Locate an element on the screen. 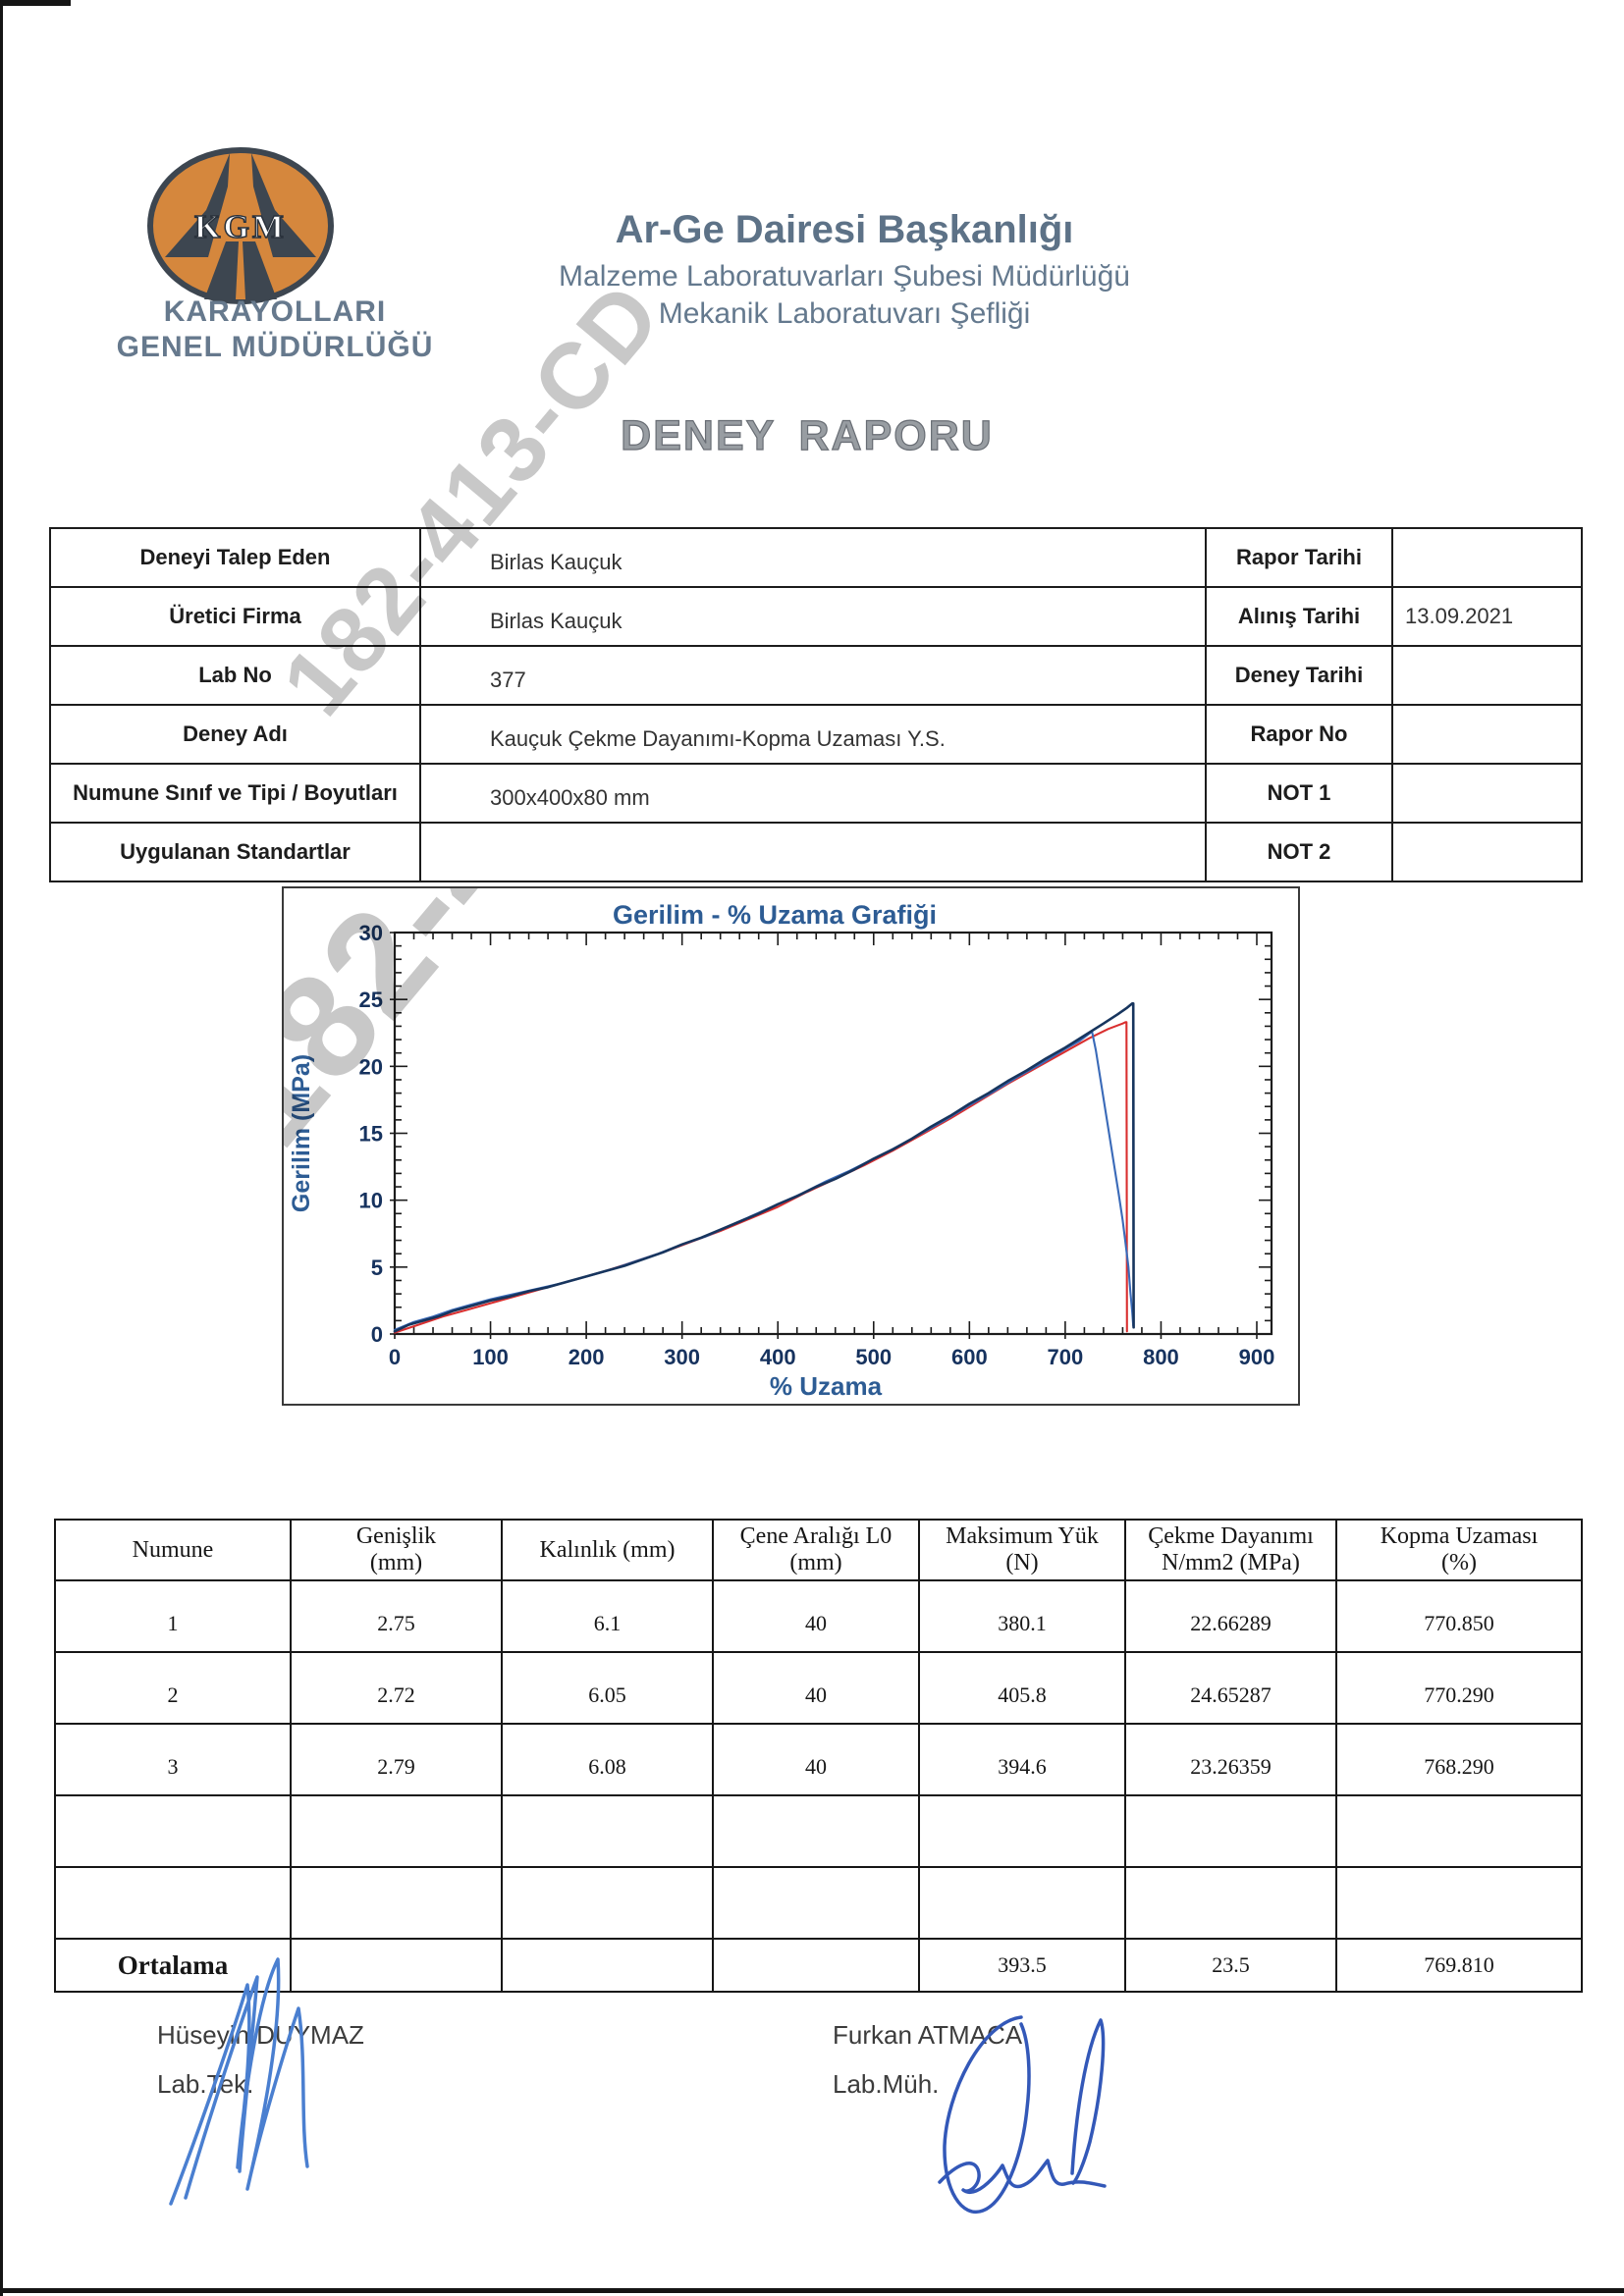  results-data-cell: 40 is located at coordinates (816, 1759).